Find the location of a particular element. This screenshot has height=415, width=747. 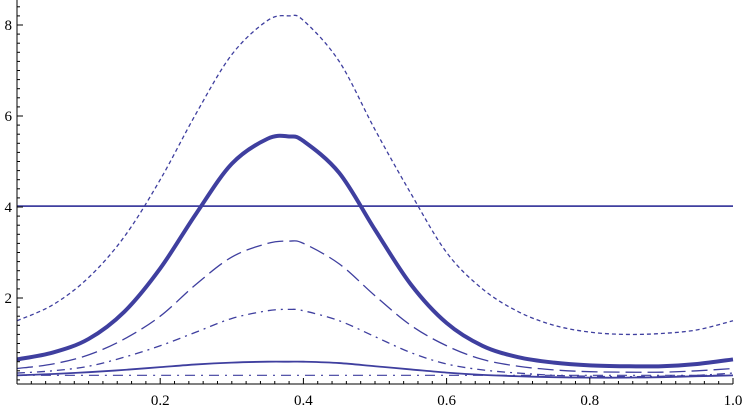

x-tick-label: 0.8 is located at coordinates (589, 401).